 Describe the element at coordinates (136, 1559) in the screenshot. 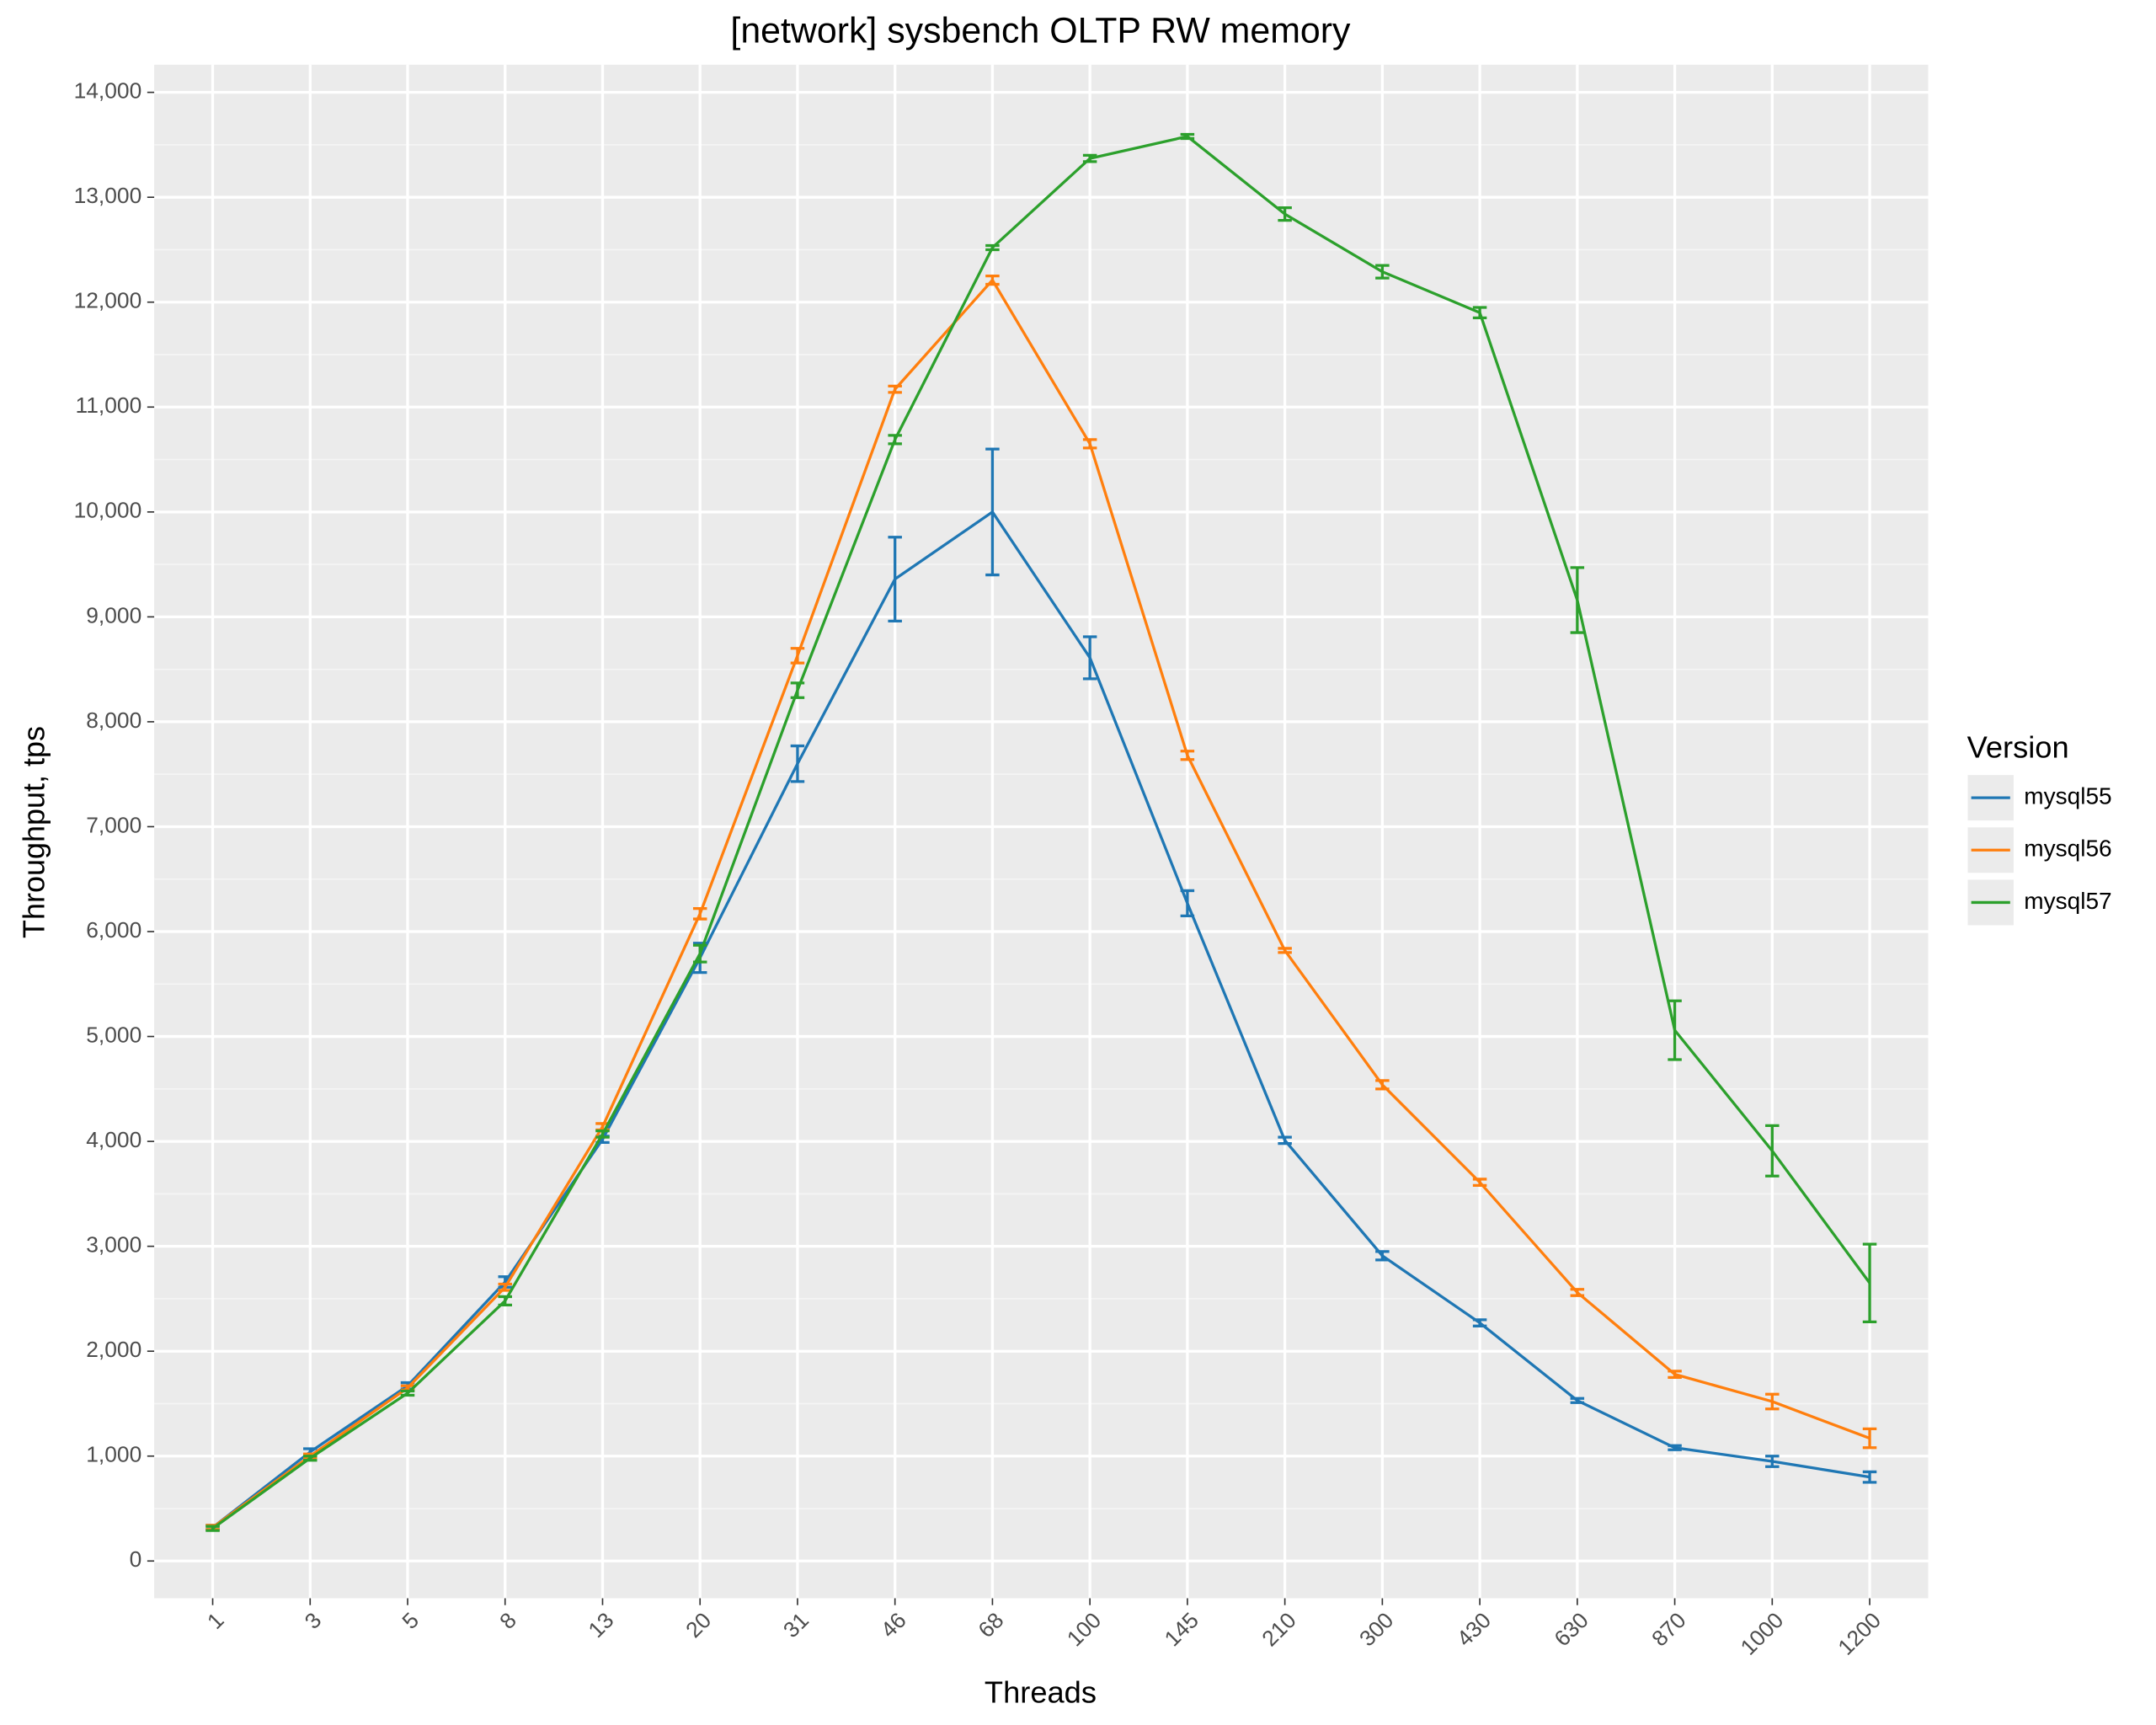

I see `y-tick-label: 0` at that location.